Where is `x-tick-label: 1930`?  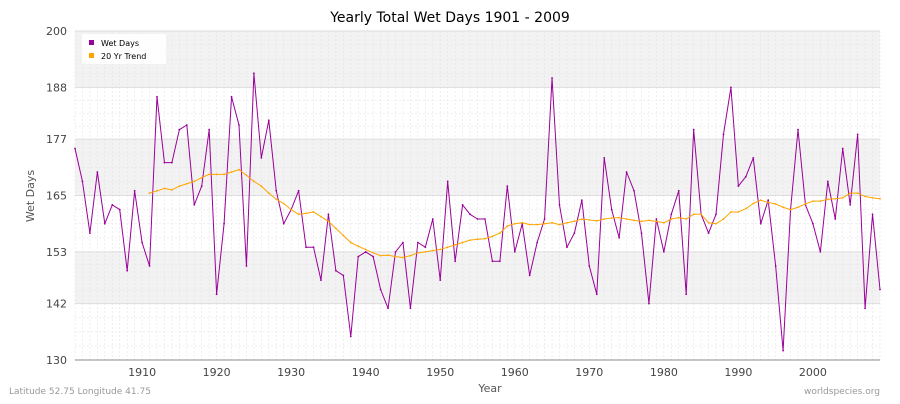 x-tick-label: 1930 is located at coordinates (291, 372).